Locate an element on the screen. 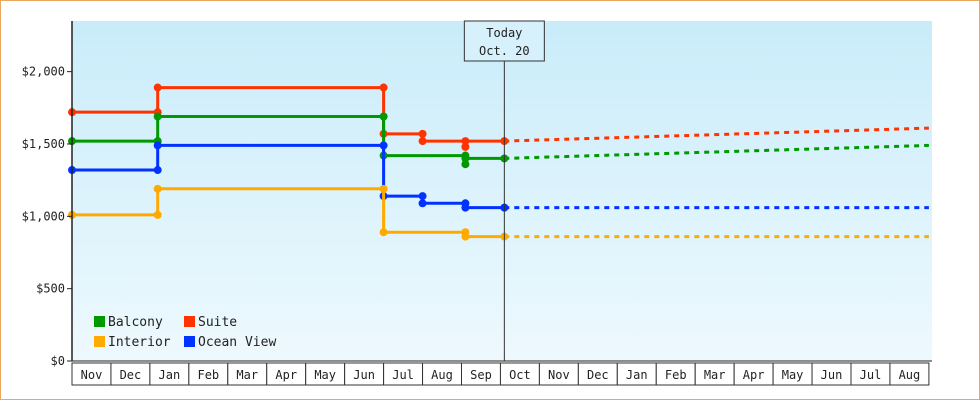  today-label-line2: Oct. 20 is located at coordinates (504, 51).